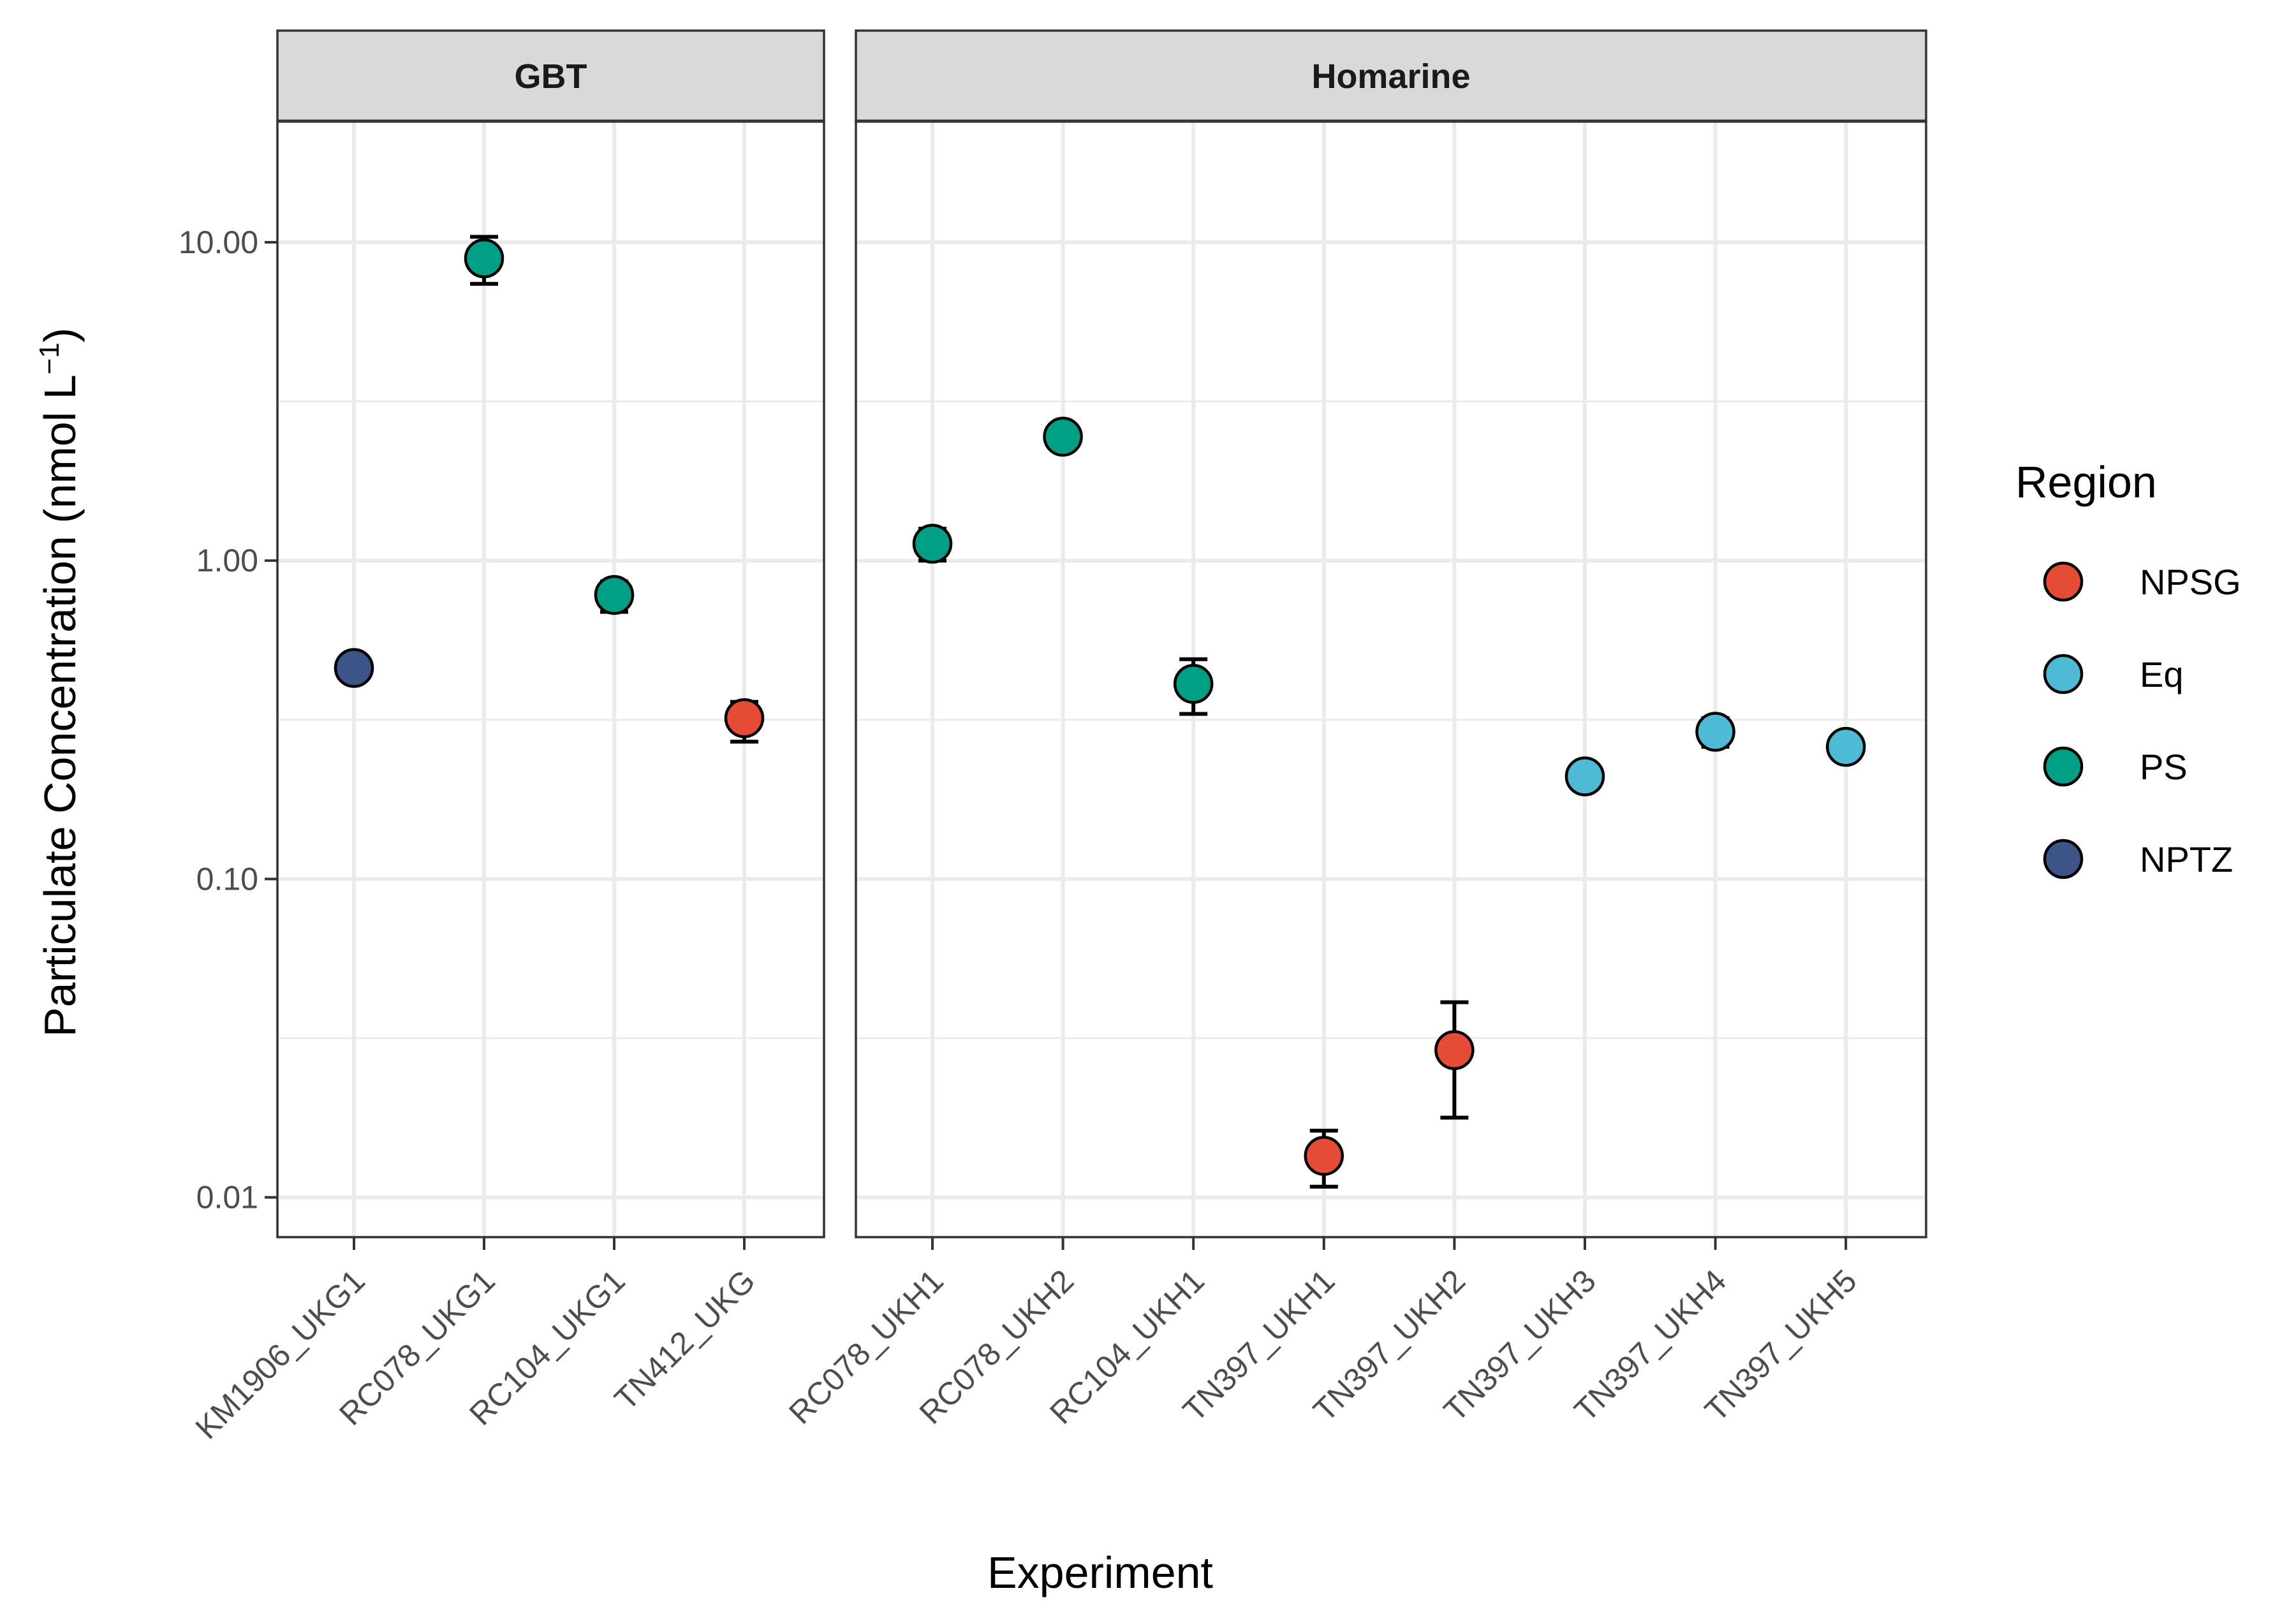  I want to click on legend-label: PS, so click(2164, 767).